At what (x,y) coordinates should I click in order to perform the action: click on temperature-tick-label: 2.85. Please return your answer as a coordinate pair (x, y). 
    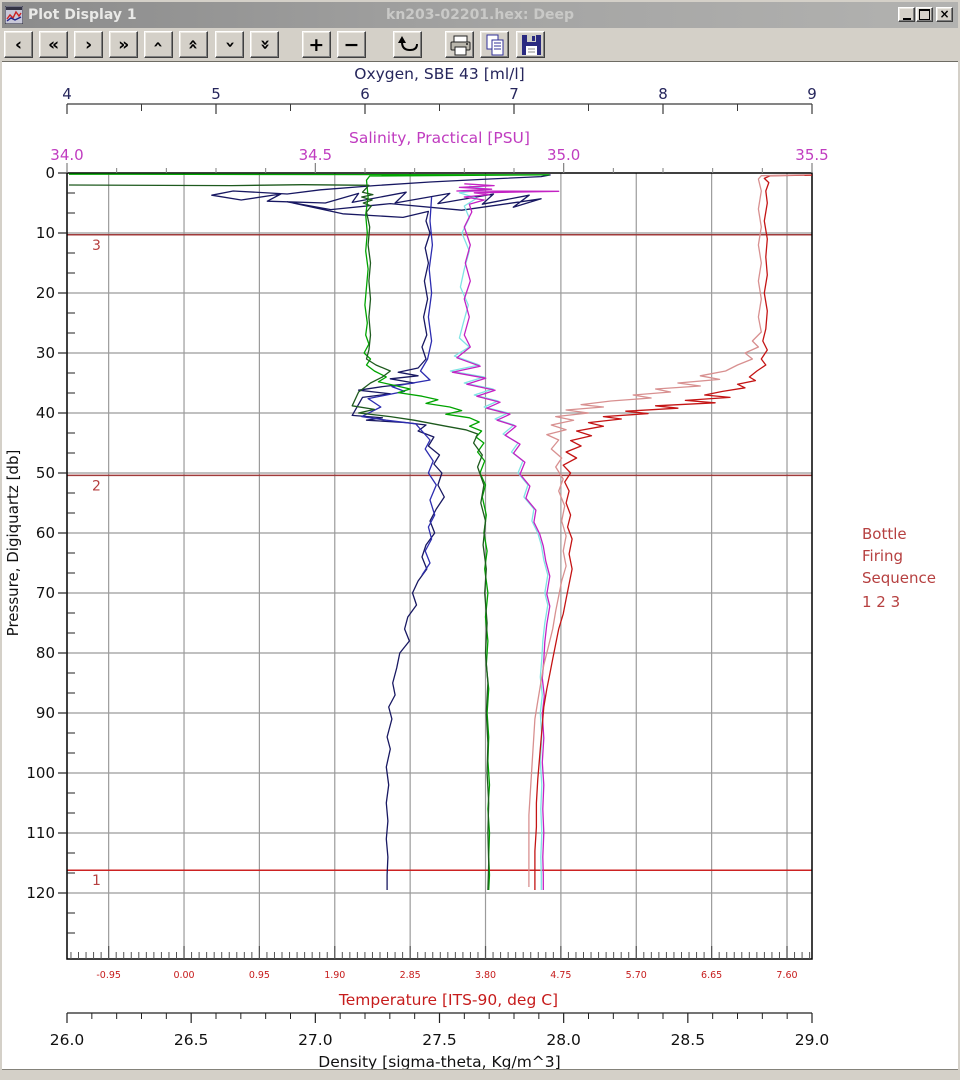
    Looking at the image, I should click on (410, 975).